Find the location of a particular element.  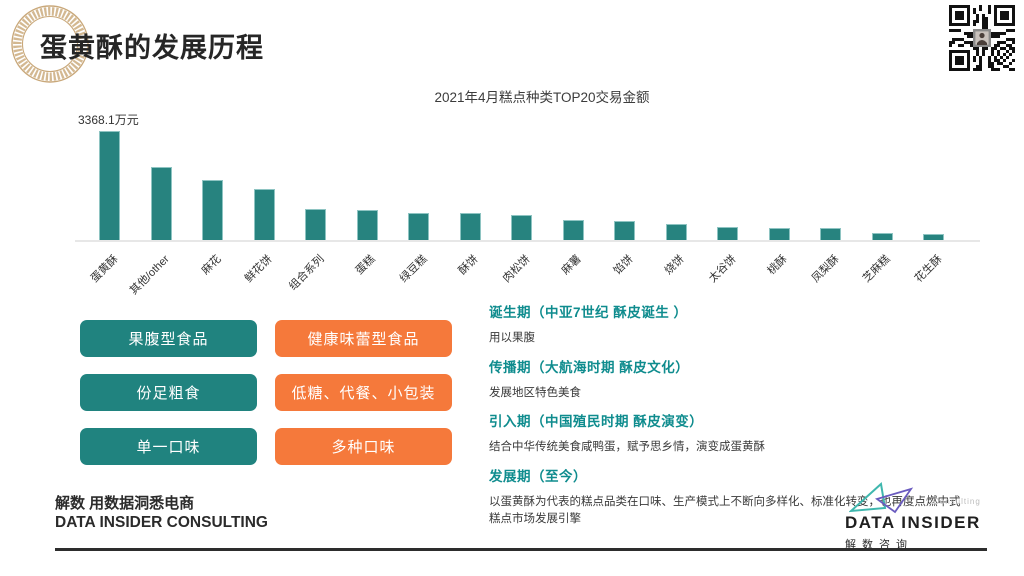

footer-divider is located at coordinates (521, 549).